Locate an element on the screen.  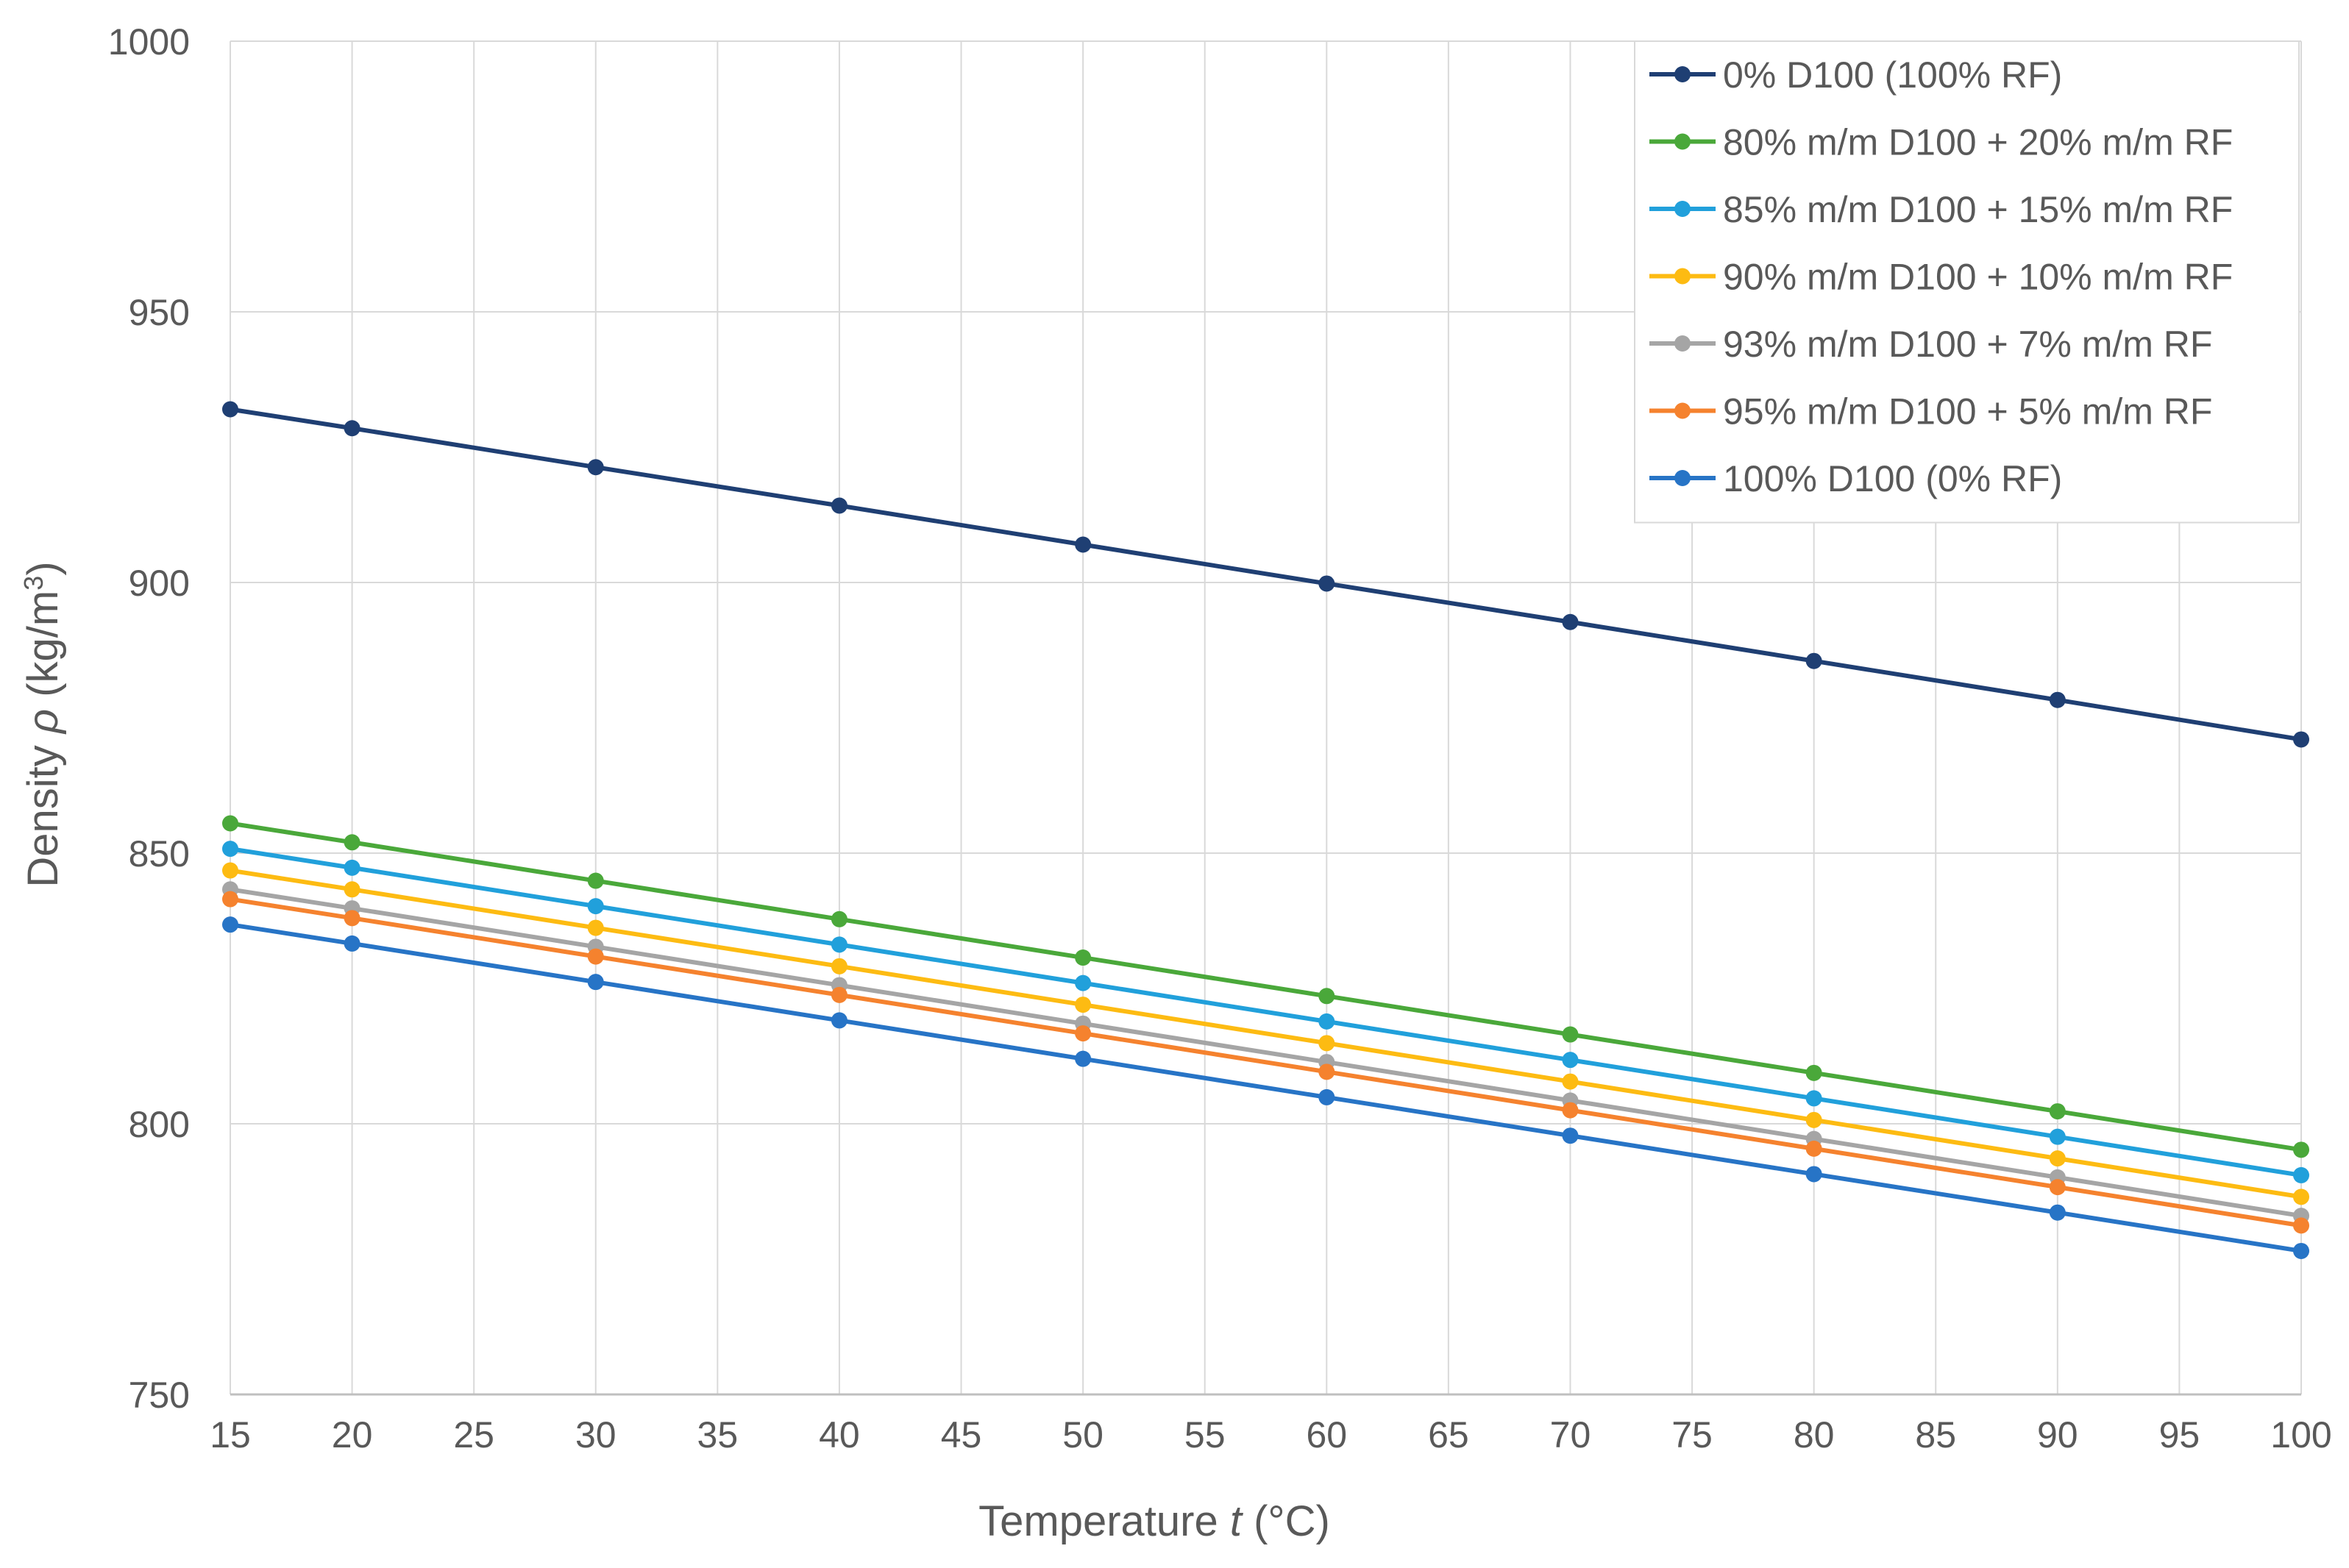
y-tick-label: 900 is located at coordinates (159, 583).